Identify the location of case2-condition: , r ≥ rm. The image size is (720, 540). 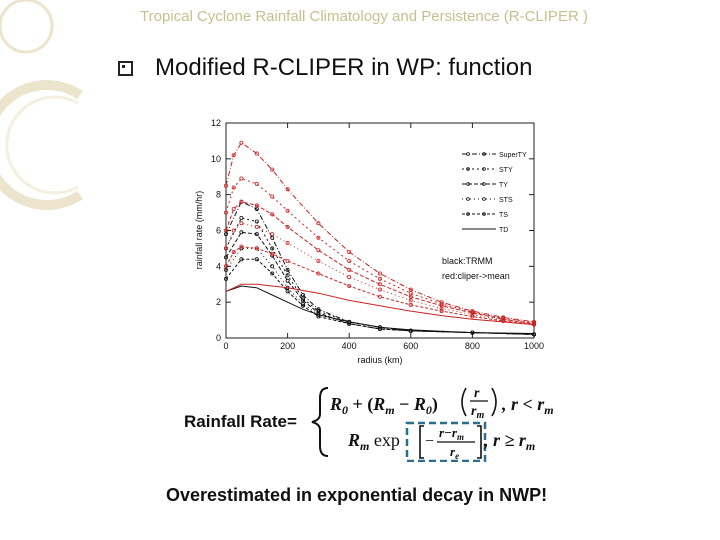
(509, 441).